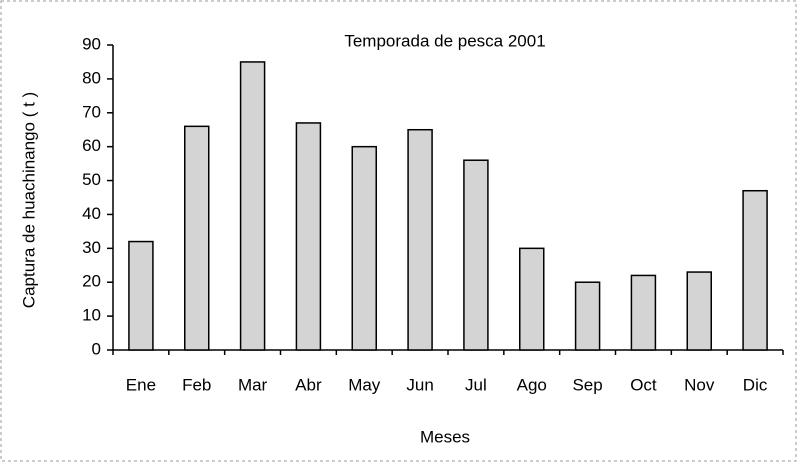 The height and width of the screenshot is (462, 797). I want to click on x-tick-label: Jun, so click(419, 384).